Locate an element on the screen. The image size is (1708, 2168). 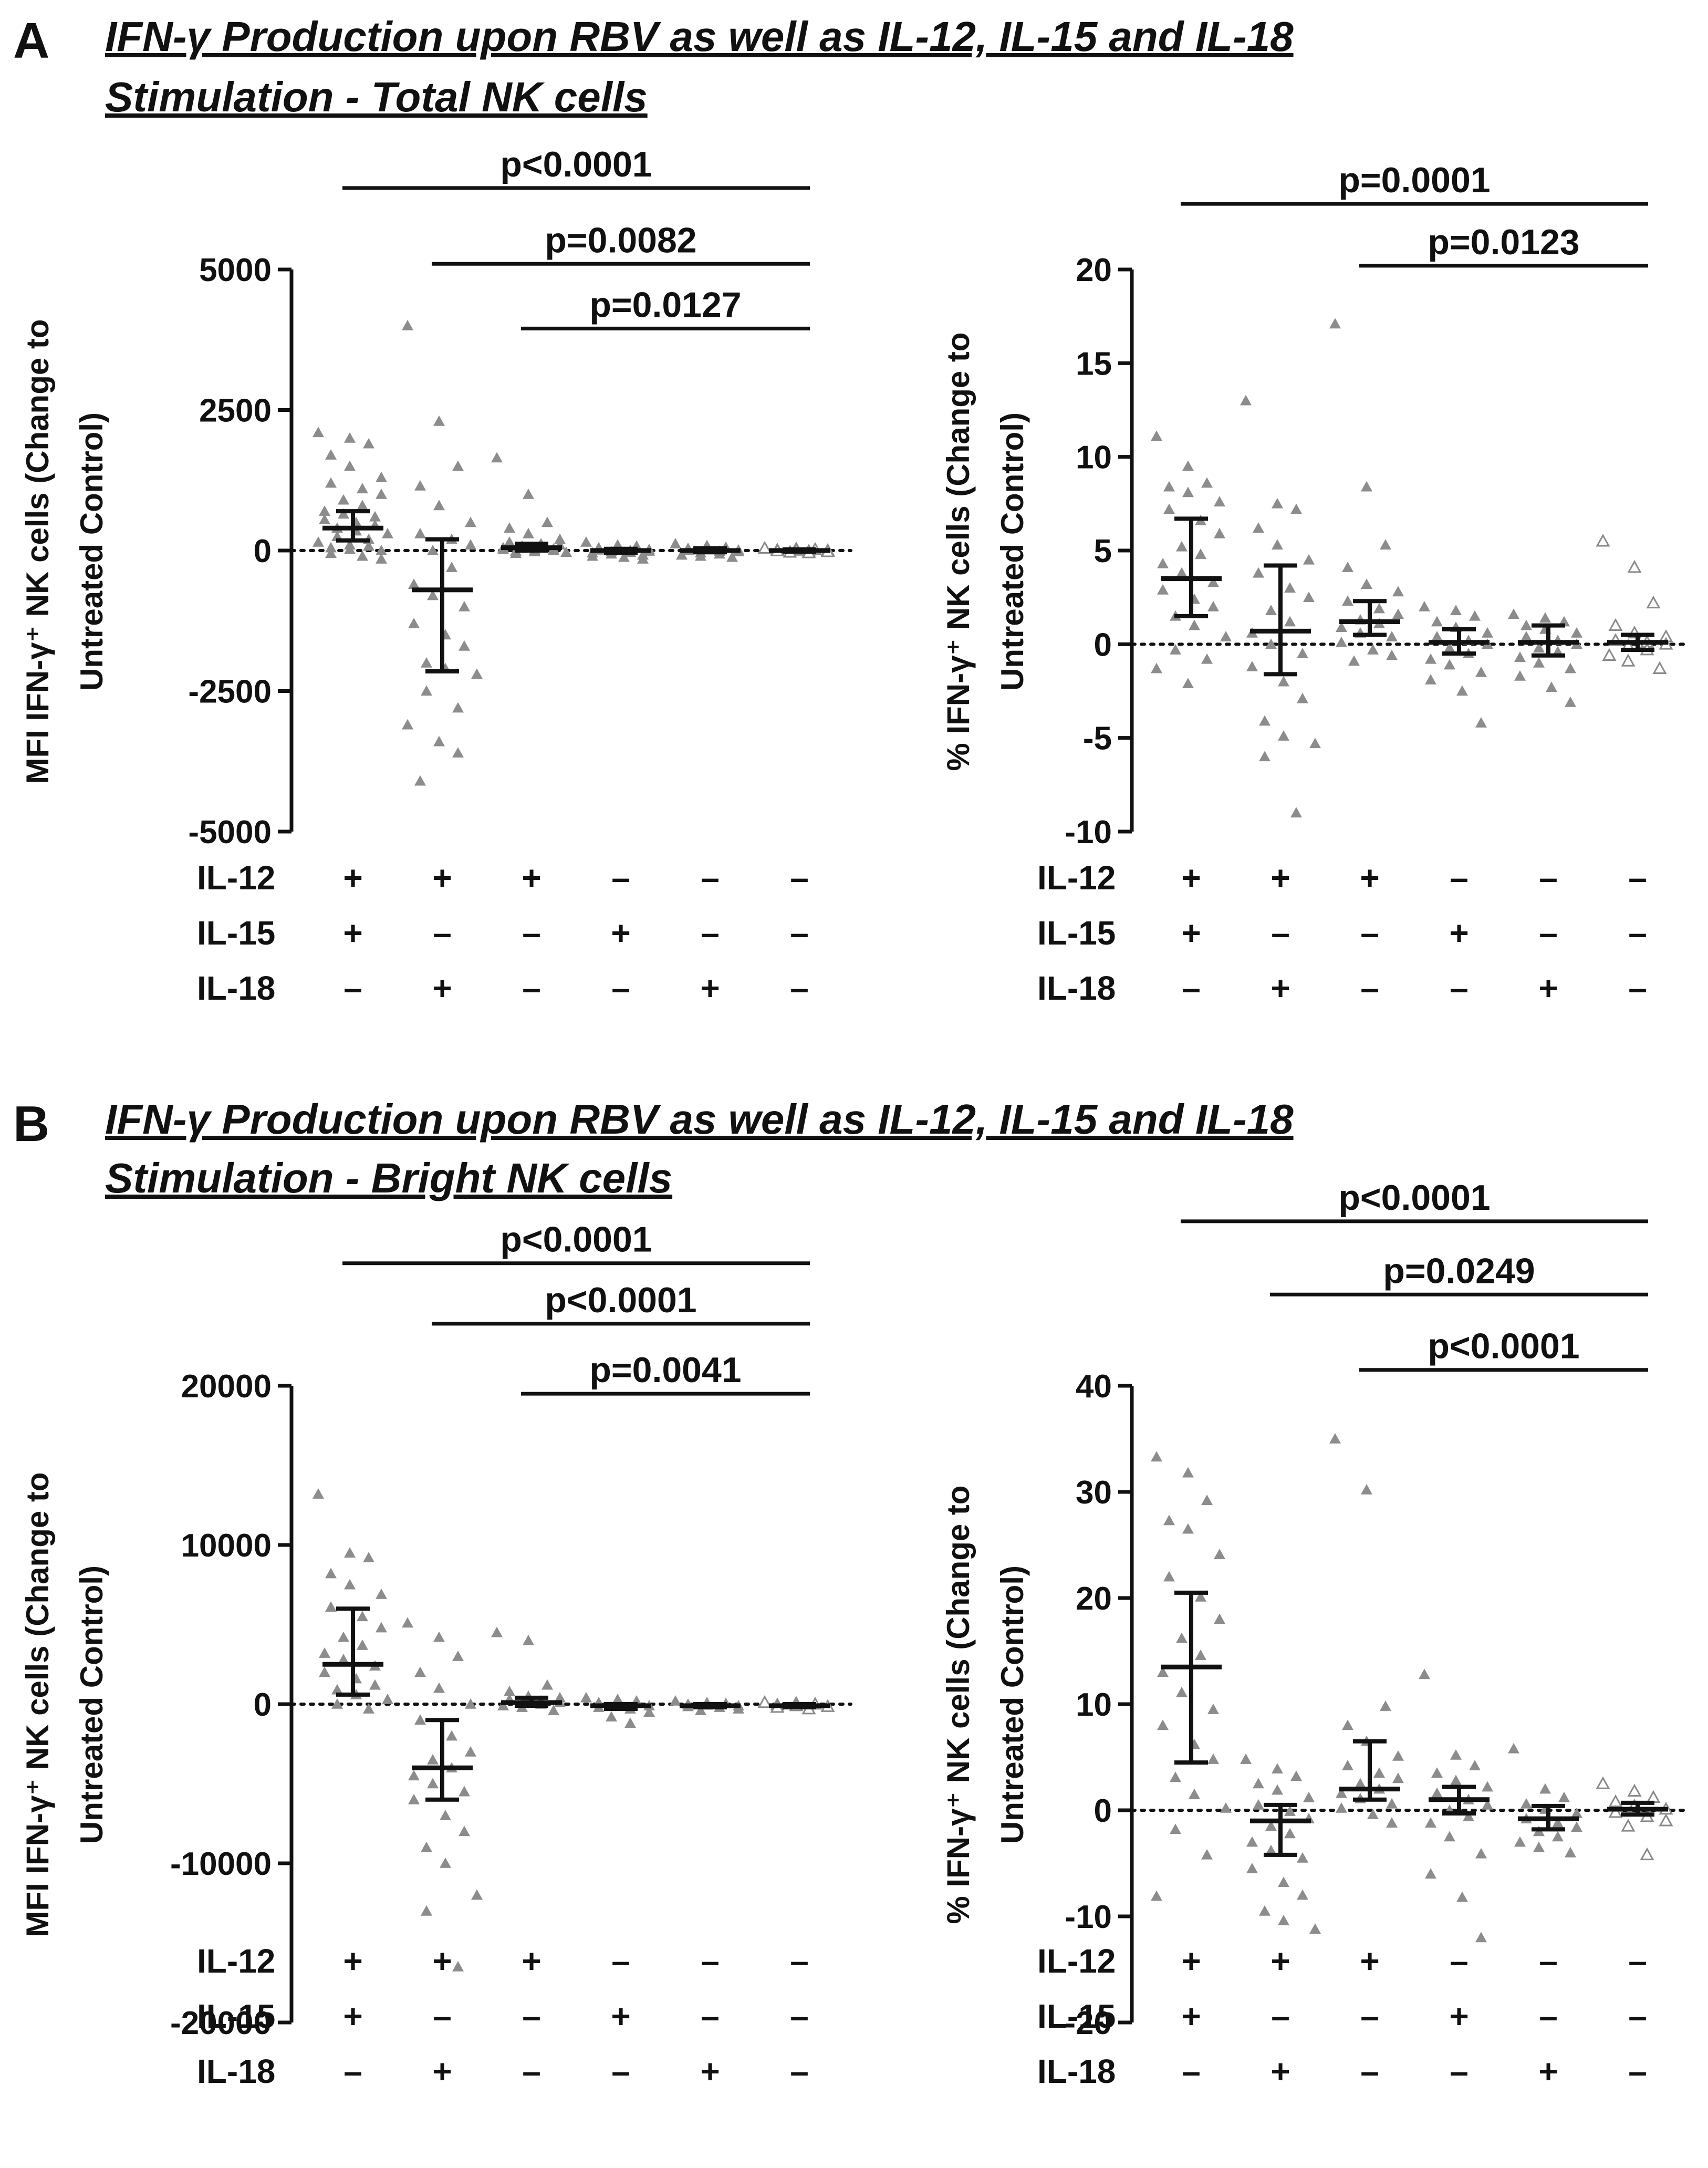
y-tick-label: 40 is located at coordinates (1094, 1386).